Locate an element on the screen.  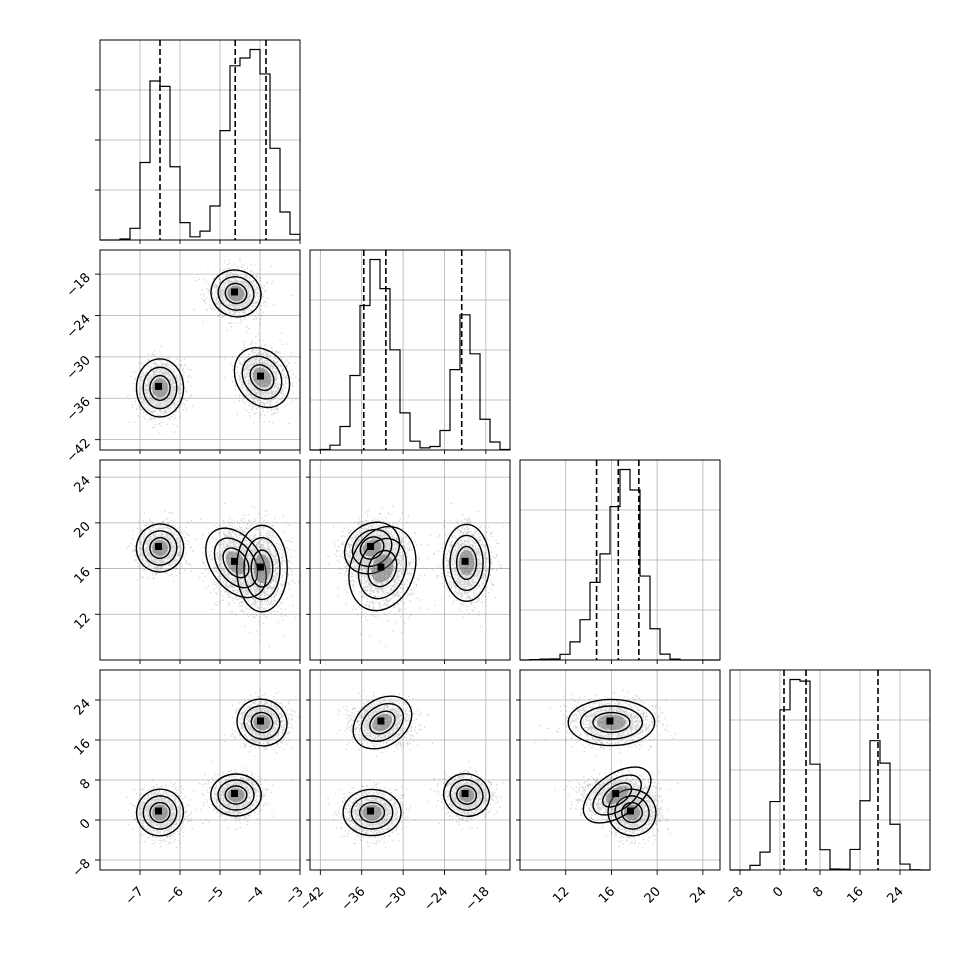
y-tick-label: −8 is located at coordinates (82, 868).